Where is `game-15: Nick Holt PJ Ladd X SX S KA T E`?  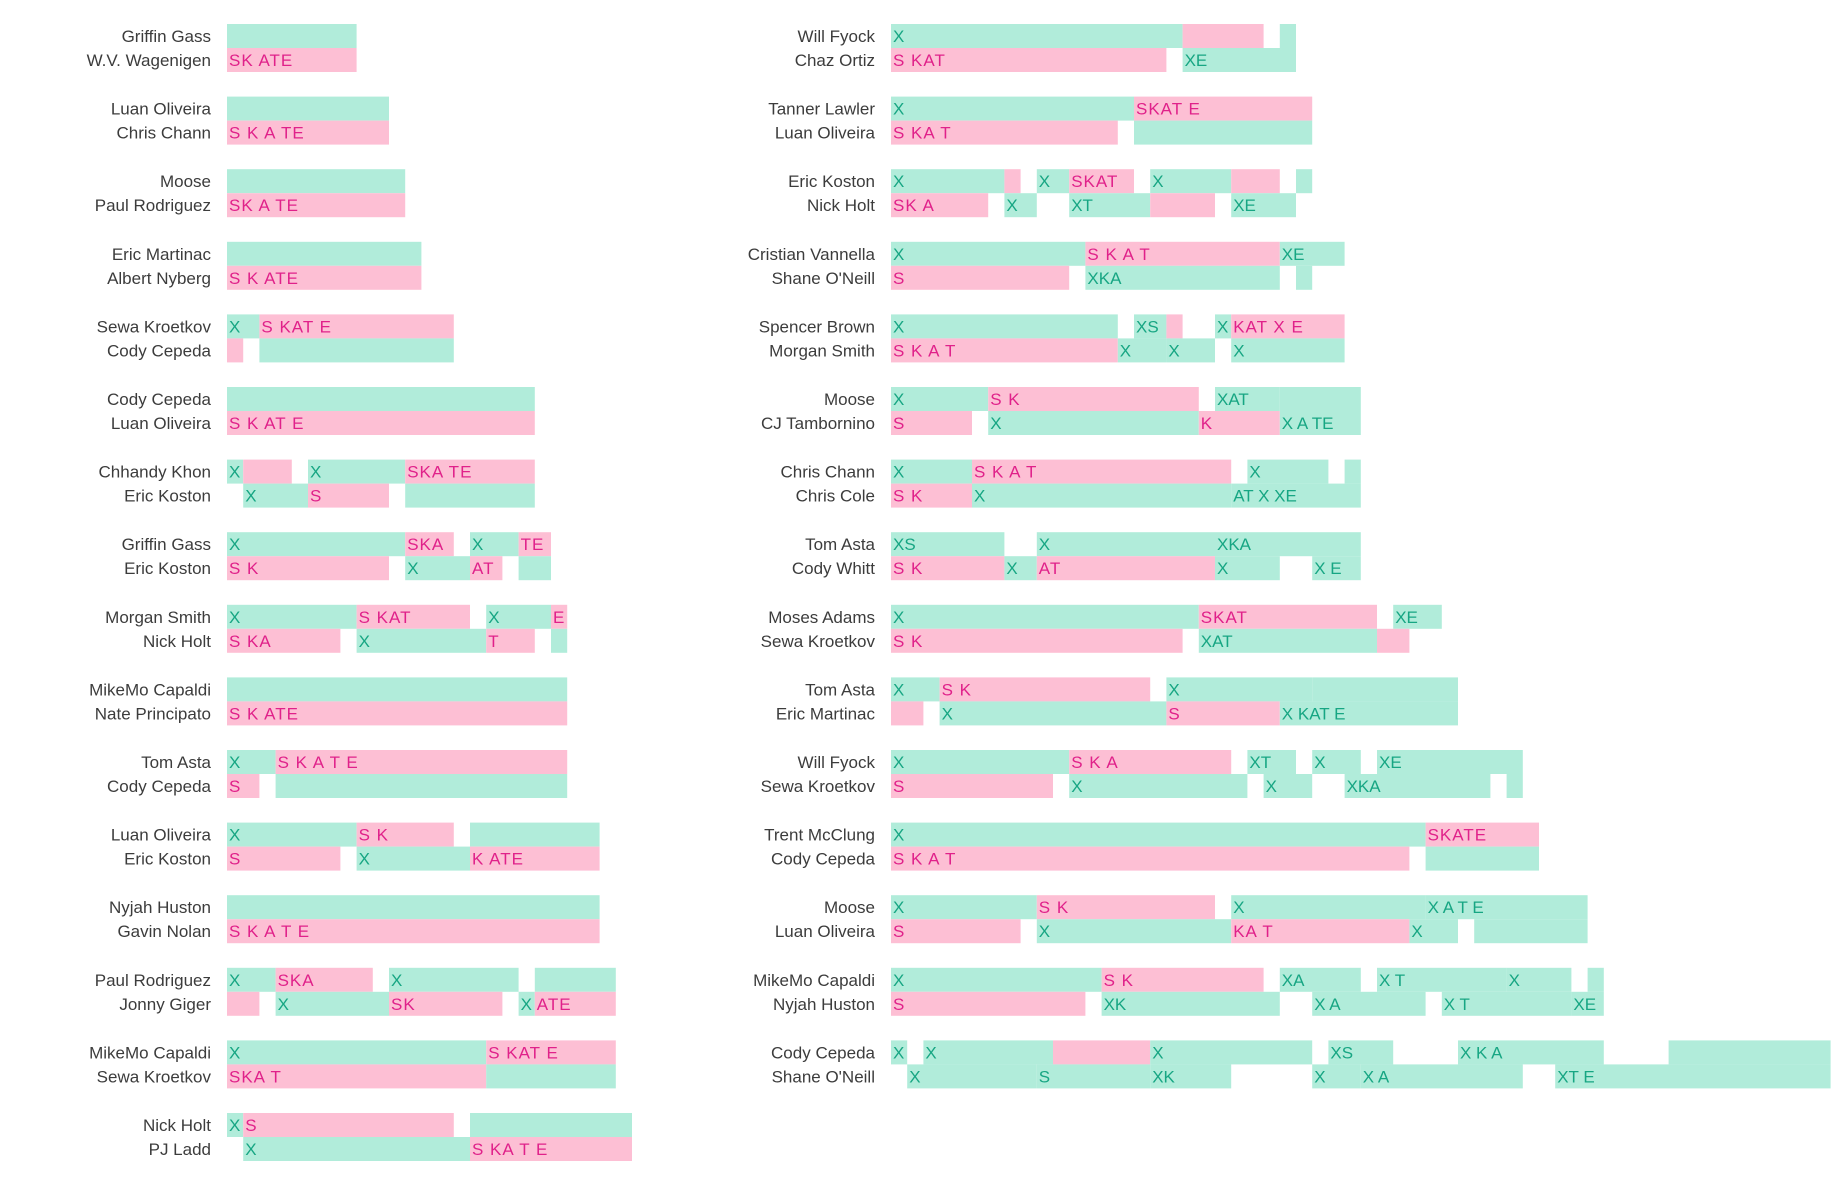 game-15: Nick Holt PJ Ladd X SX S KA T E is located at coordinates (387, 1137).